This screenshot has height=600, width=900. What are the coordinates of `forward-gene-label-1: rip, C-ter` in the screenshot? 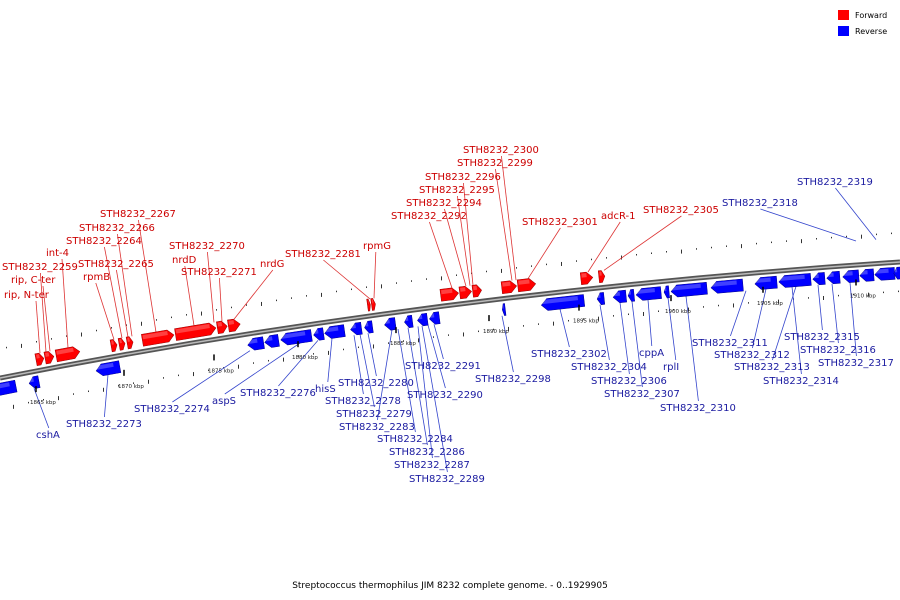 It's located at (33, 280).